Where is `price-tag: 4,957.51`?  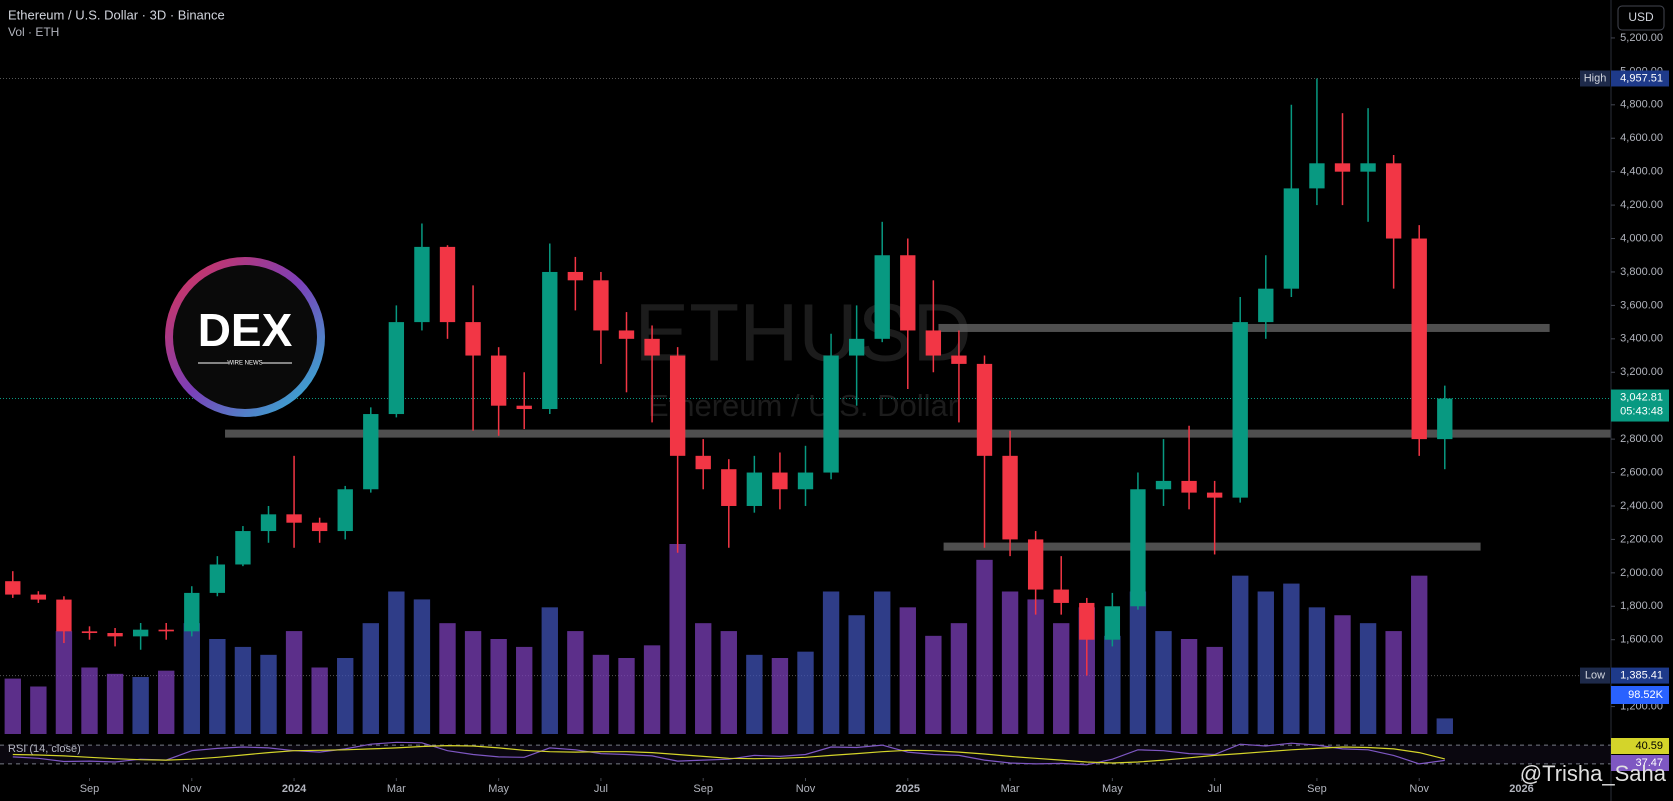 price-tag: 4,957.51 is located at coordinates (1641, 78).